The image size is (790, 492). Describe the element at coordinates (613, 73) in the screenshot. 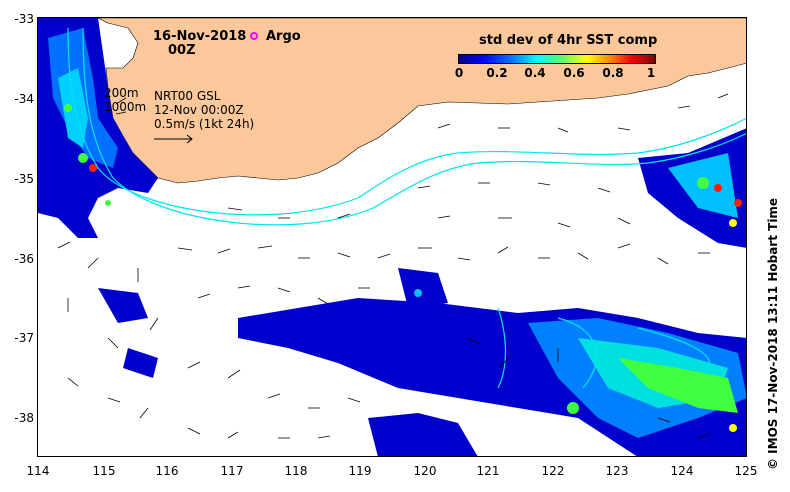

I see `colorbar-tick: 0.8` at that location.